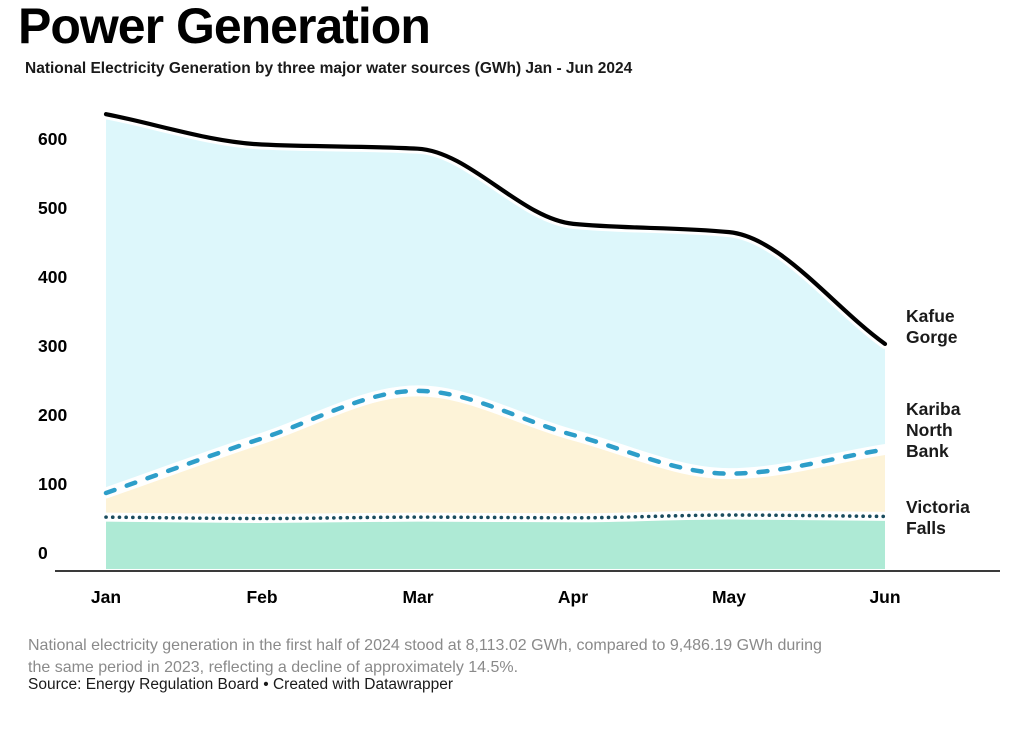  Describe the element at coordinates (495, 517) in the screenshot. I see `line-victoria-falls` at that location.